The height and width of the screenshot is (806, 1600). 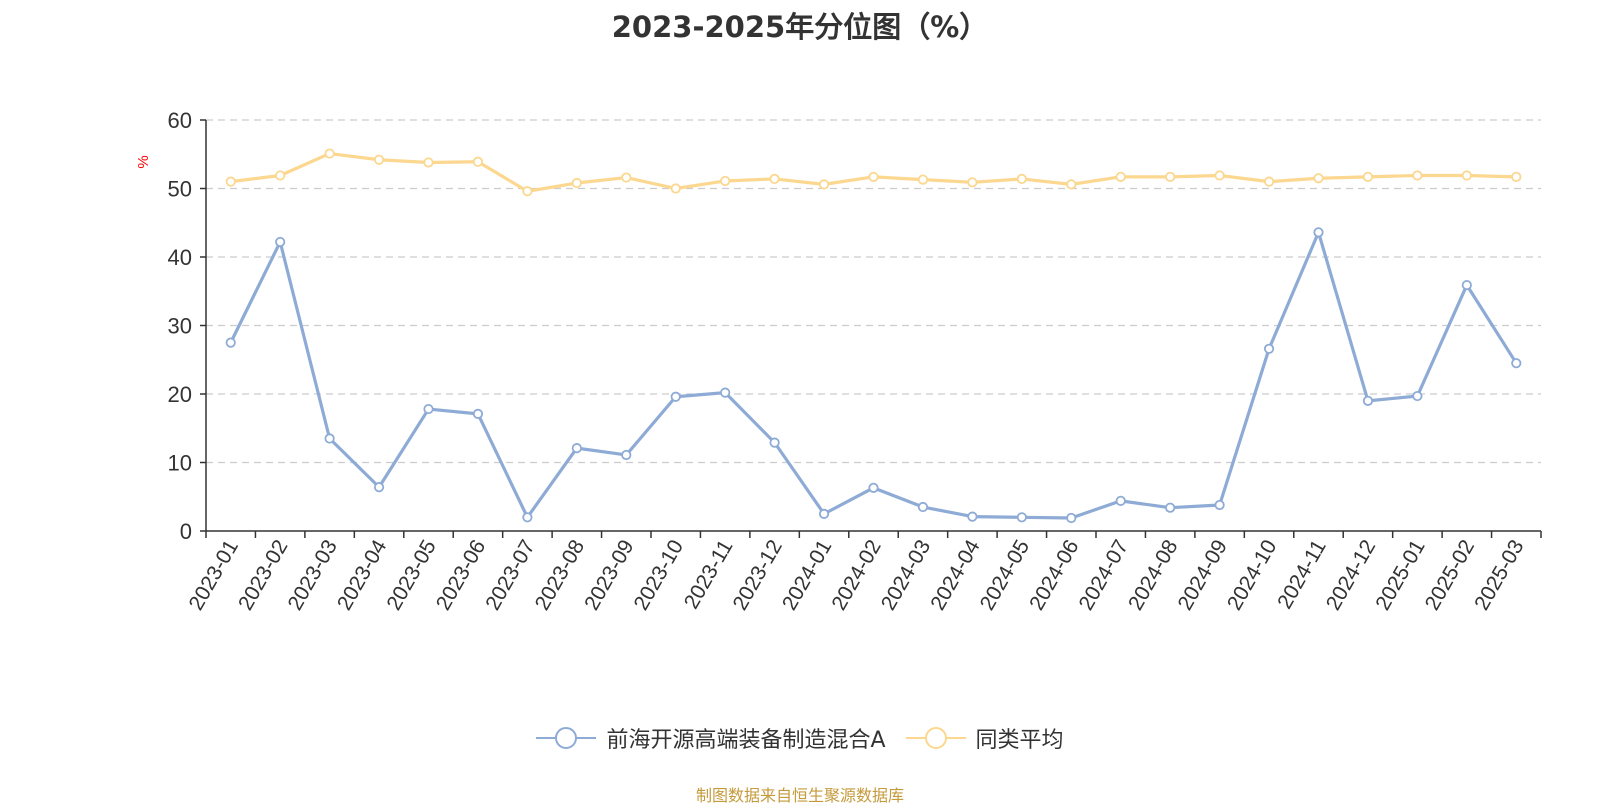 What do you see at coordinates (800, 27) in the screenshot?
I see `chart-title: 2023-2025年分位图（%）` at bounding box center [800, 27].